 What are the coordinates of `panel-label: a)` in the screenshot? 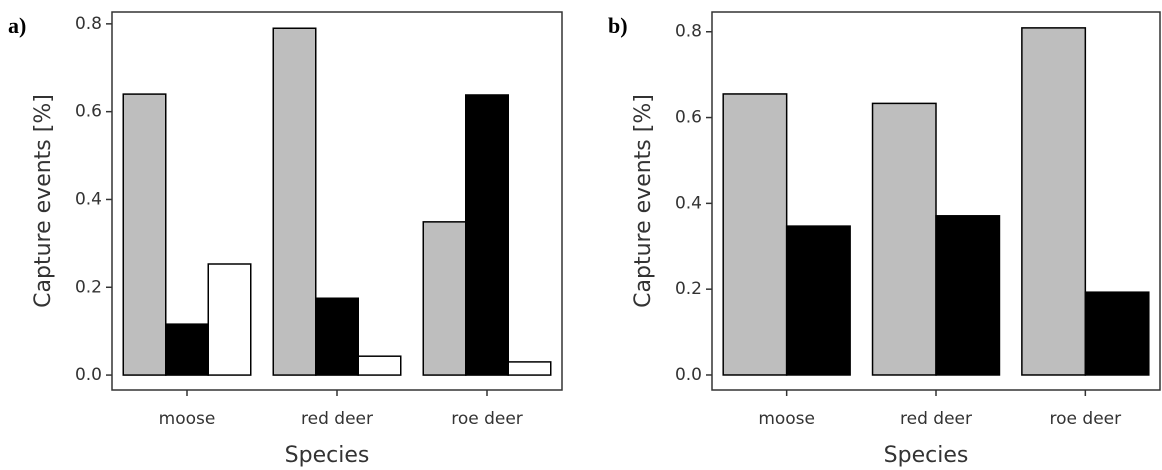 It's located at (17, 25).